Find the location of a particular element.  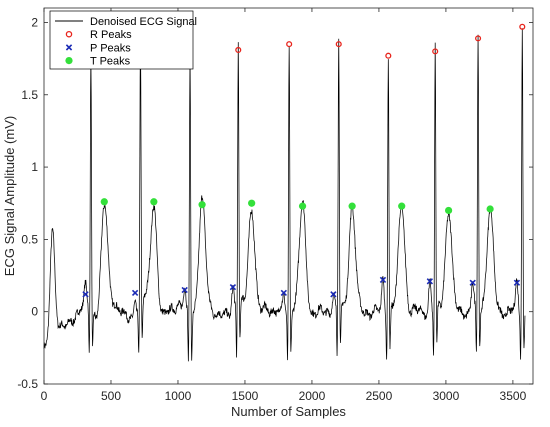

y-axis-label: ECG Signal Amplitude (mV) is located at coordinates (9, 196).